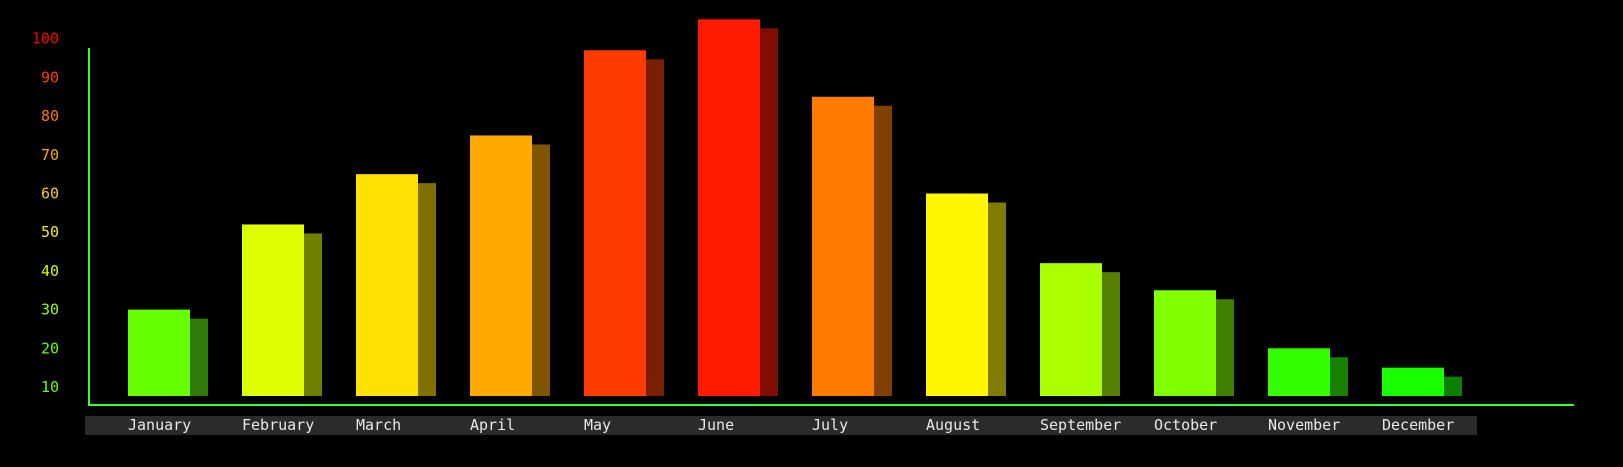 Image resolution: width=1623 pixels, height=467 pixels. I want to click on bar-may, so click(615, 223).